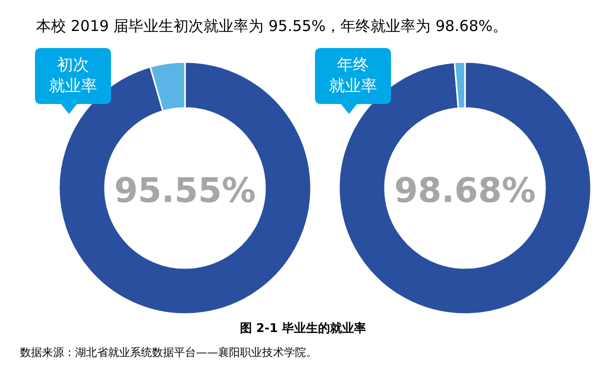 The image size is (607, 373). Describe the element at coordinates (185, 191) in the screenshot. I see `data-label: 95.55%` at that location.